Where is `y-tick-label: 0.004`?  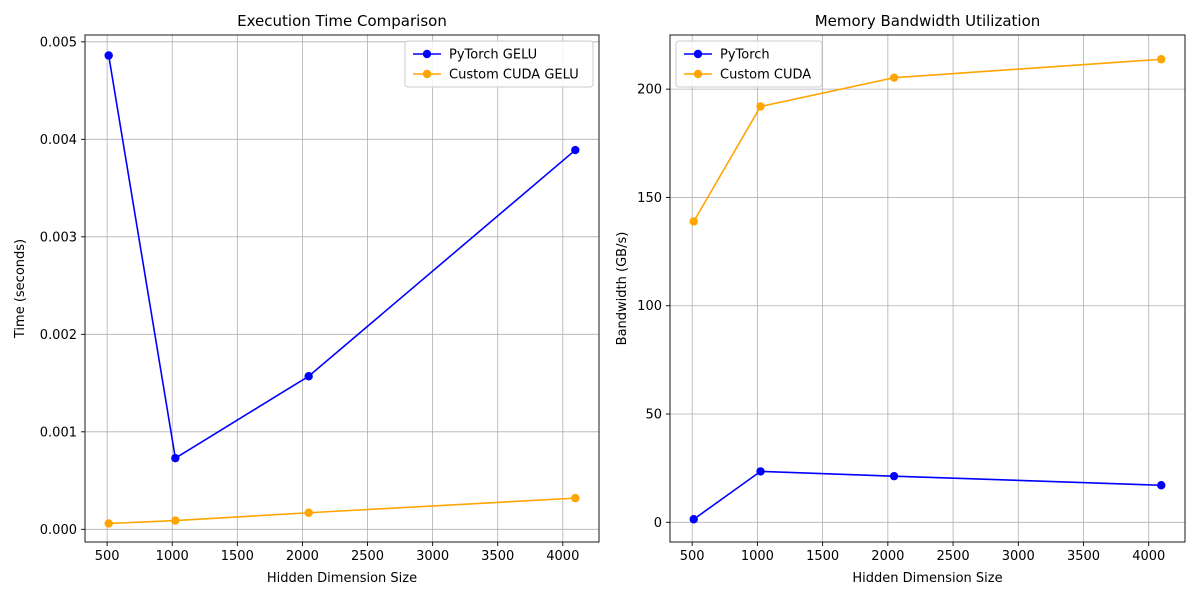
y-tick-label: 0.004 is located at coordinates (58, 140).